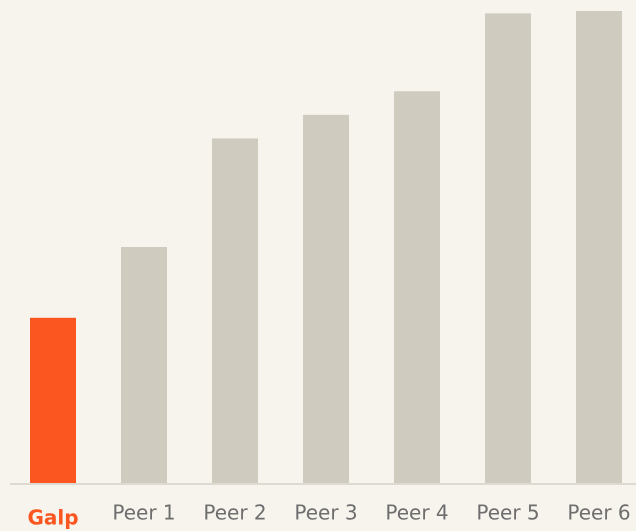 Image resolution: width=636 pixels, height=531 pixels. Describe the element at coordinates (52, 518) in the screenshot. I see `x-tick-label: Galp` at that location.